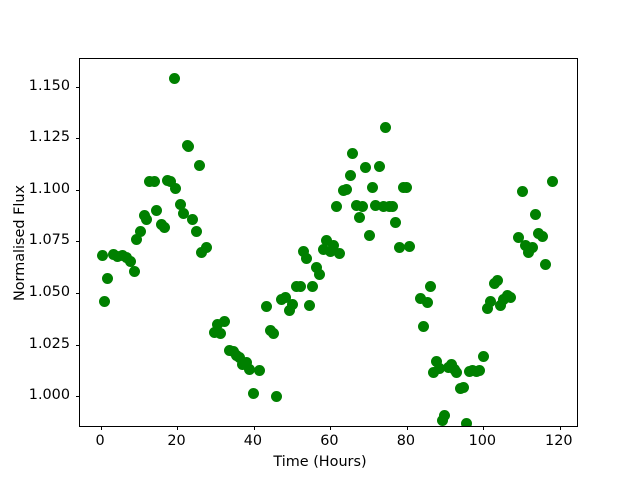  What do you see at coordinates (559, 441) in the screenshot?
I see `x-axis-tick-label: 120` at bounding box center [559, 441].